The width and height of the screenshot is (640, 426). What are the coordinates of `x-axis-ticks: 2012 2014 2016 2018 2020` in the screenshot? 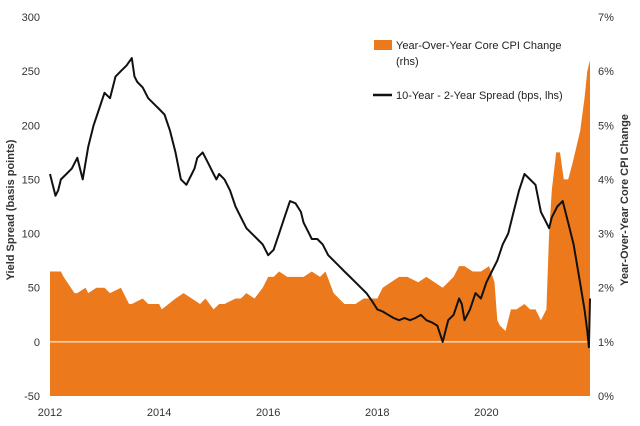 It's located at (268, 413).